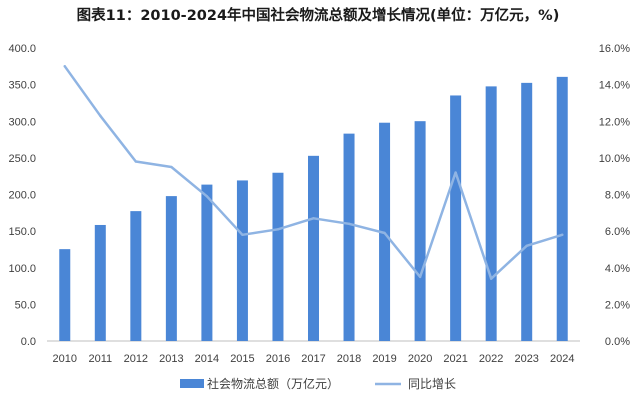 Image resolution: width=636 pixels, height=401 pixels. What do you see at coordinates (526, 359) in the screenshot?
I see `x-tick-label: 2023` at bounding box center [526, 359].